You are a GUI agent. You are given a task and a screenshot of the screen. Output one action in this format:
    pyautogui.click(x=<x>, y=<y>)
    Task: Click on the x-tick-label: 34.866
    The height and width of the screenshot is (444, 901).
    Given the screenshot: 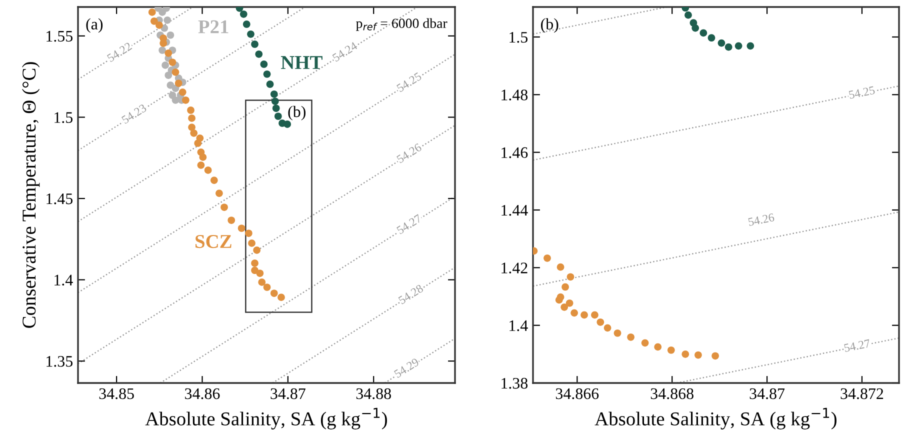 What is the action you would take?
    pyautogui.click(x=577, y=394)
    